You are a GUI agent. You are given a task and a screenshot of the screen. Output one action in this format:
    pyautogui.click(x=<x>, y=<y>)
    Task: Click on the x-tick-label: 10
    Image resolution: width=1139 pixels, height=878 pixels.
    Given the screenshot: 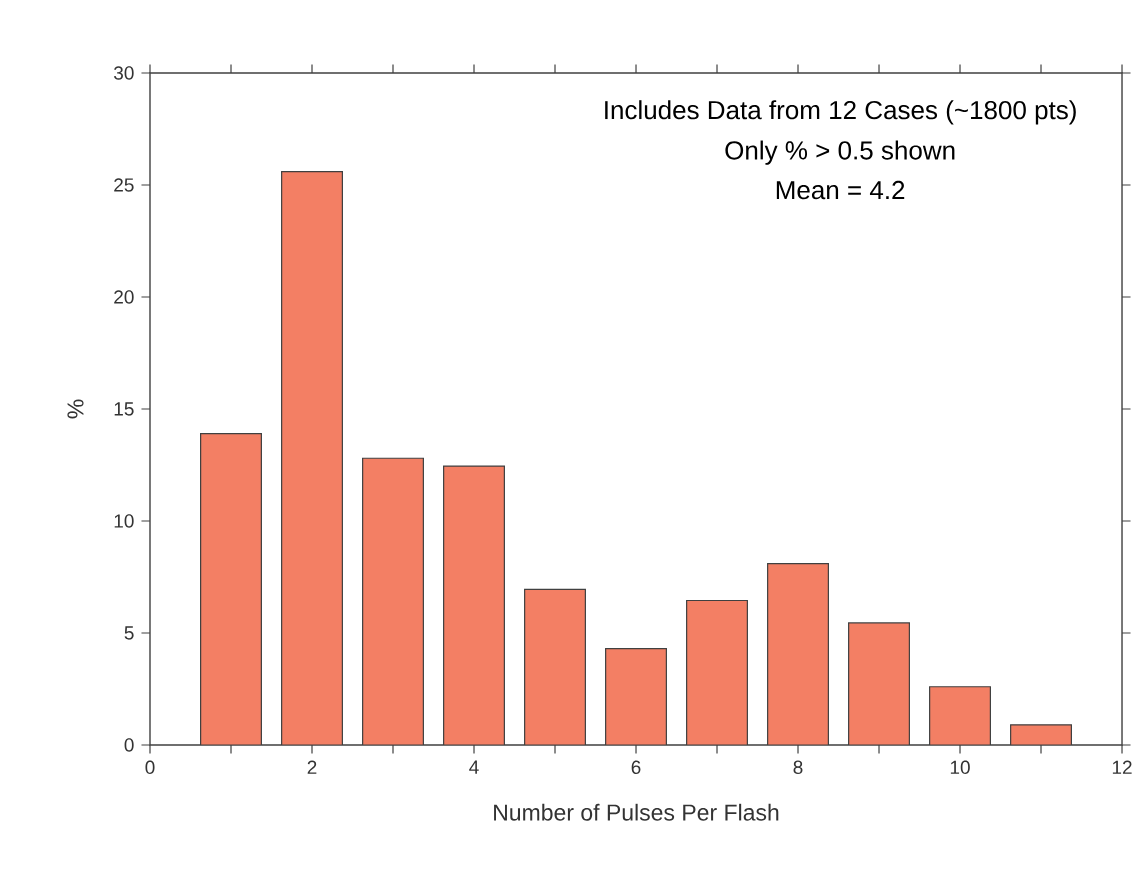 What is the action you would take?
    pyautogui.click(x=960, y=767)
    